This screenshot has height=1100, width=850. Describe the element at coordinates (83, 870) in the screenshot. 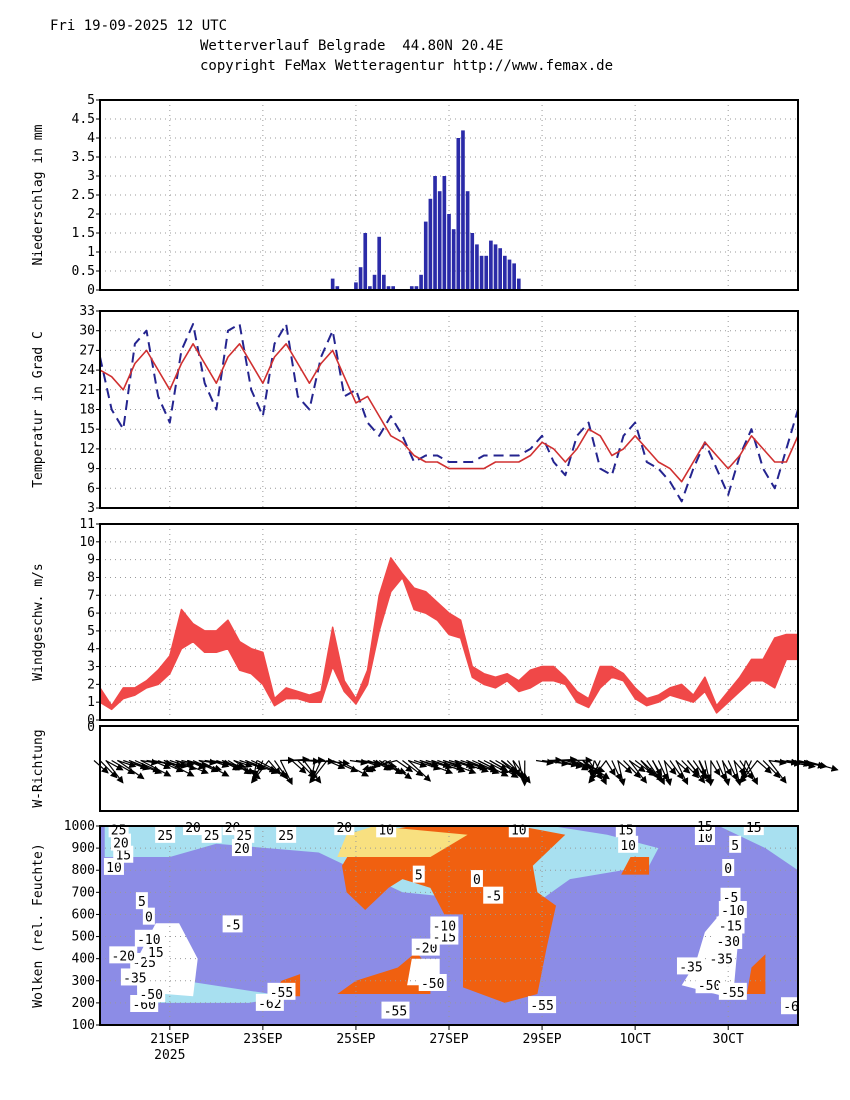

I see `cloud-ytick: 800` at that location.